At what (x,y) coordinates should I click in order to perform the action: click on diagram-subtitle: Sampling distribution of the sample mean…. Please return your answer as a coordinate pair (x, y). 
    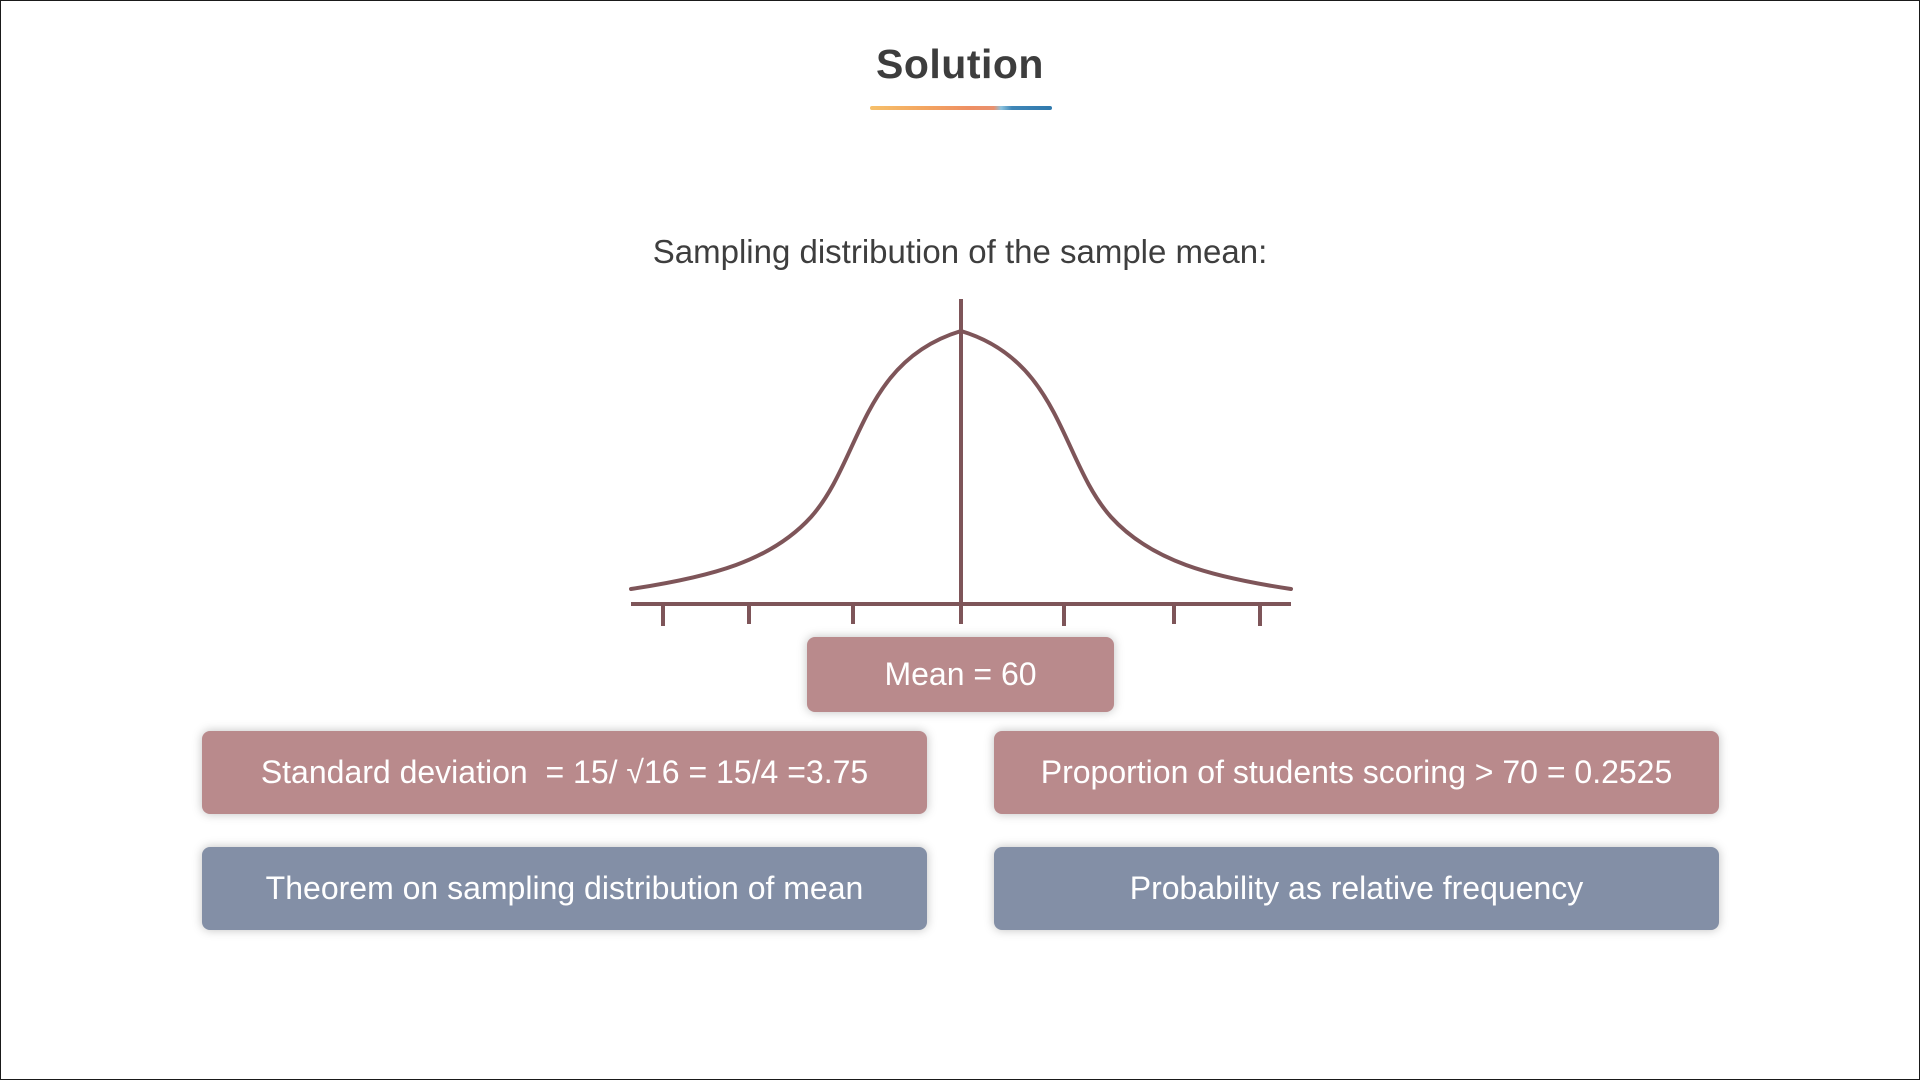
    Looking at the image, I should click on (960, 251).